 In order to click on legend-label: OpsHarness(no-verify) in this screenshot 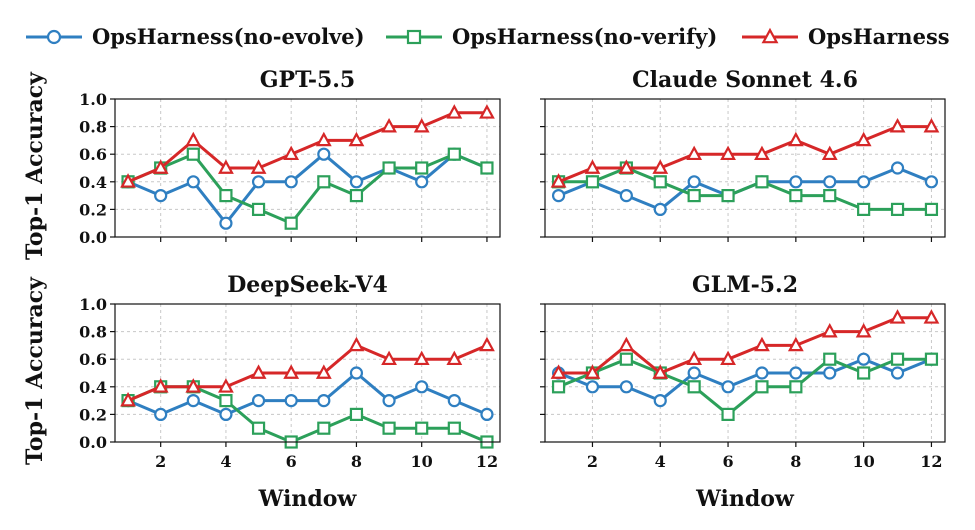, I will do `click(584, 36)`.